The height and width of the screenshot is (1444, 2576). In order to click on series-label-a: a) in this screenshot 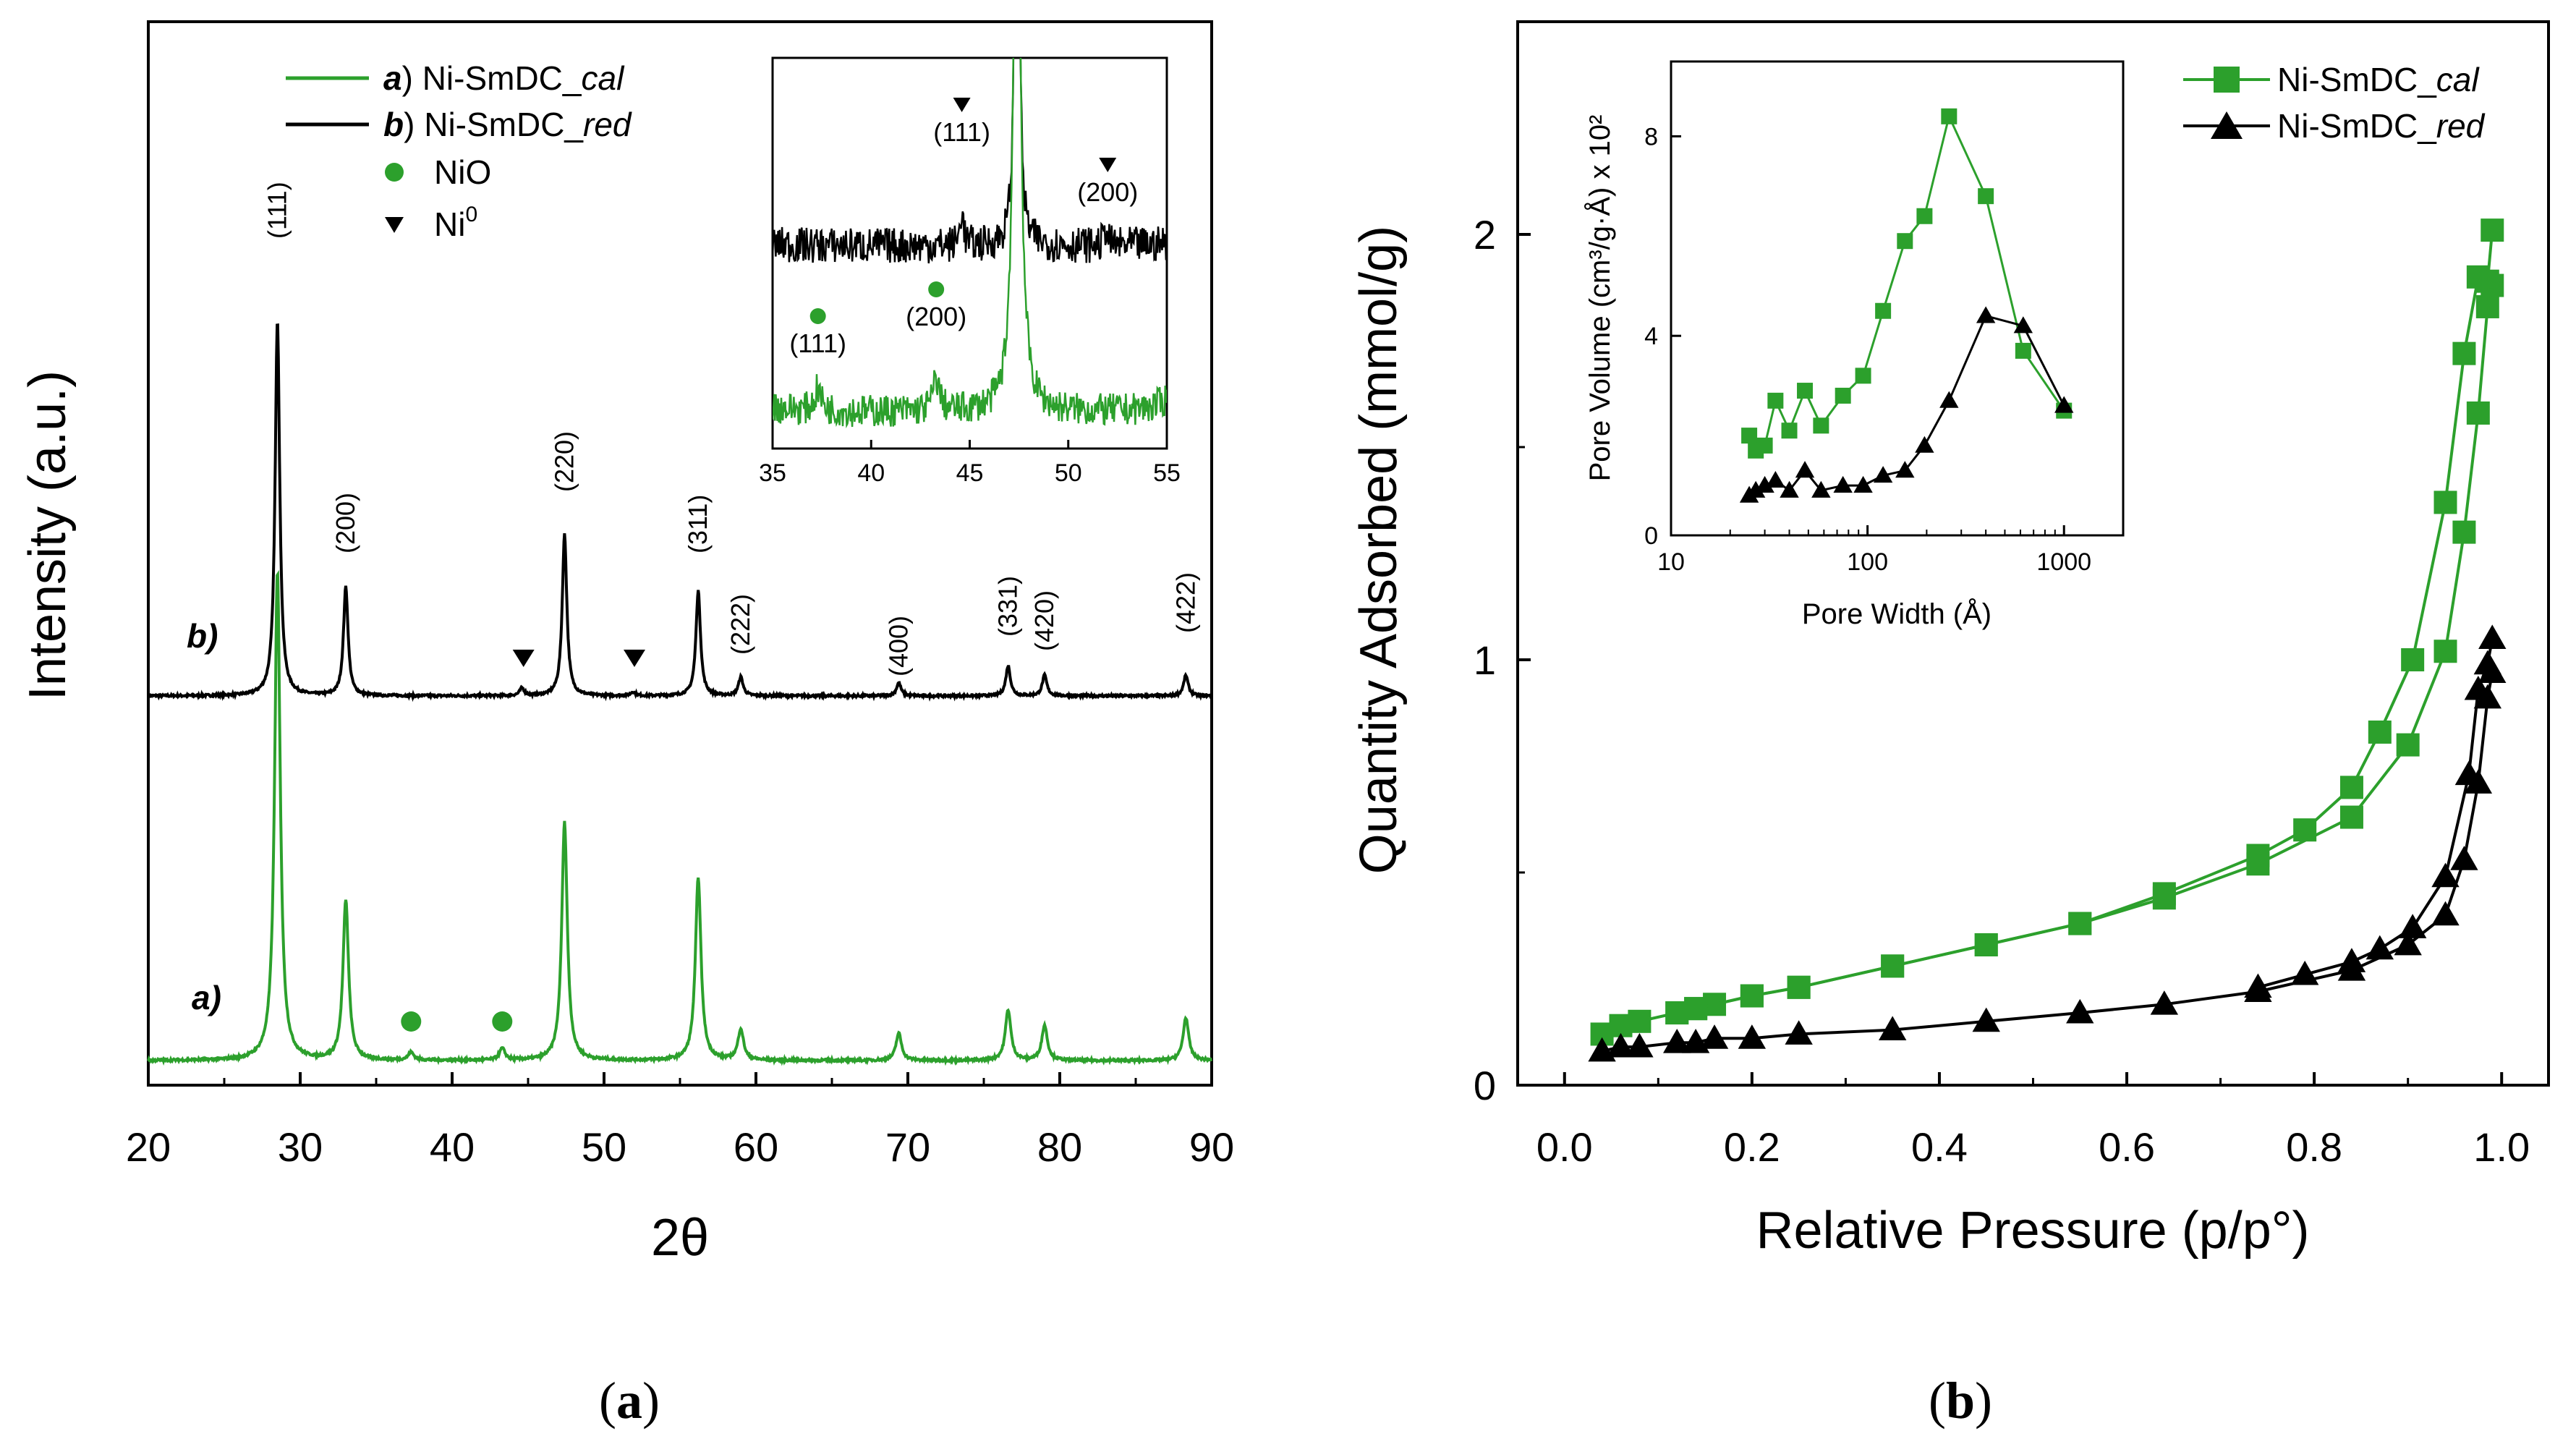, I will do `click(206, 997)`.